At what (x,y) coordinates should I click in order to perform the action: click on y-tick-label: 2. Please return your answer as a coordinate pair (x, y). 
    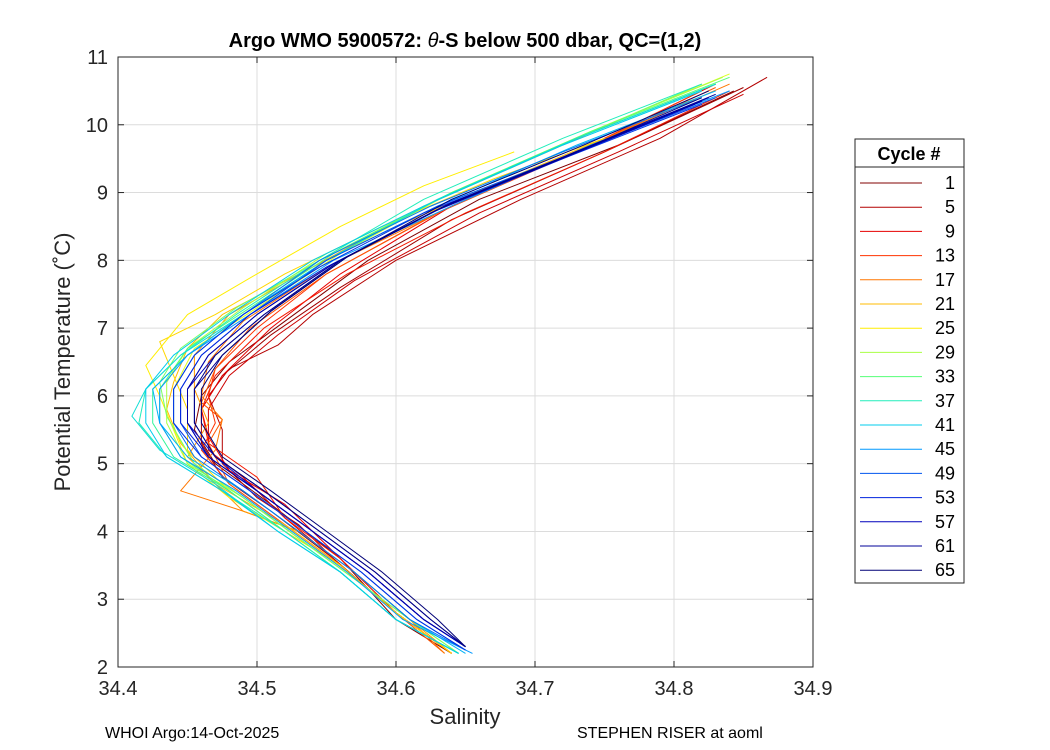
    Looking at the image, I should click on (102, 668).